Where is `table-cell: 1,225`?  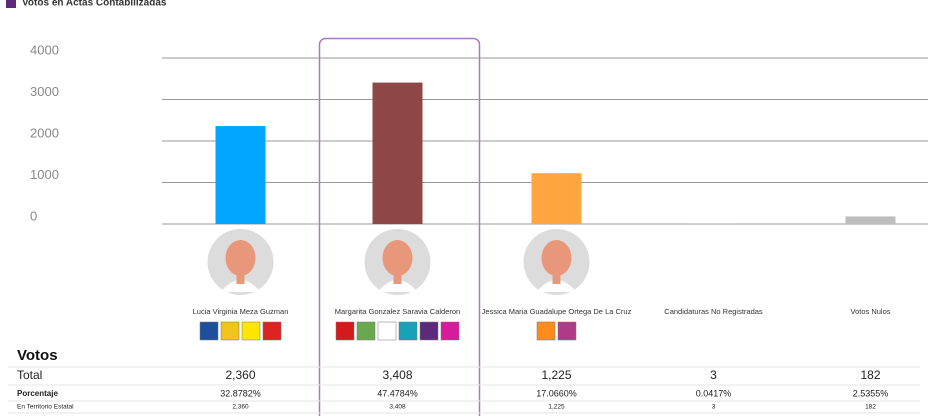
table-cell: 1,225 is located at coordinates (556, 407).